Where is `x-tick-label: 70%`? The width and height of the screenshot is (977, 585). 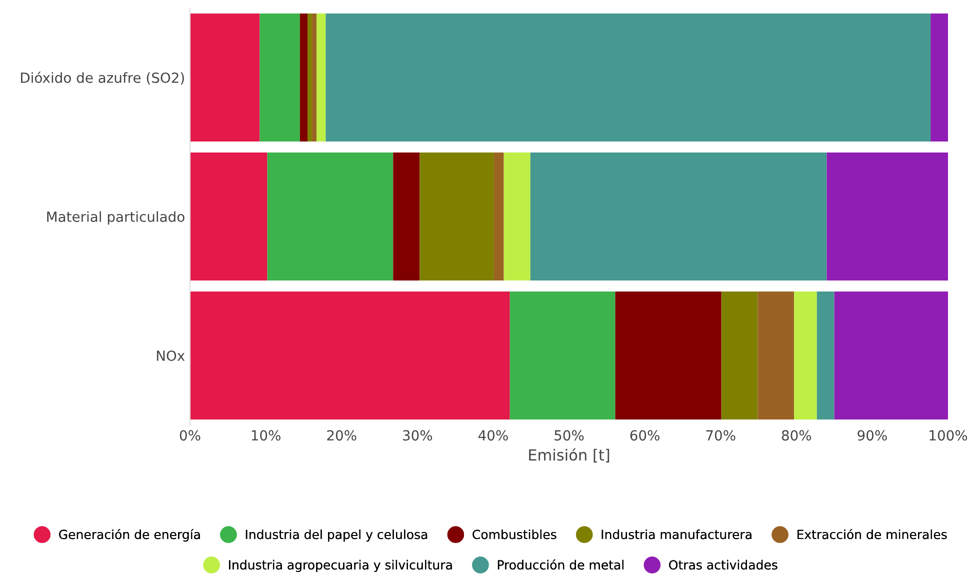
x-tick-label: 70% is located at coordinates (721, 435).